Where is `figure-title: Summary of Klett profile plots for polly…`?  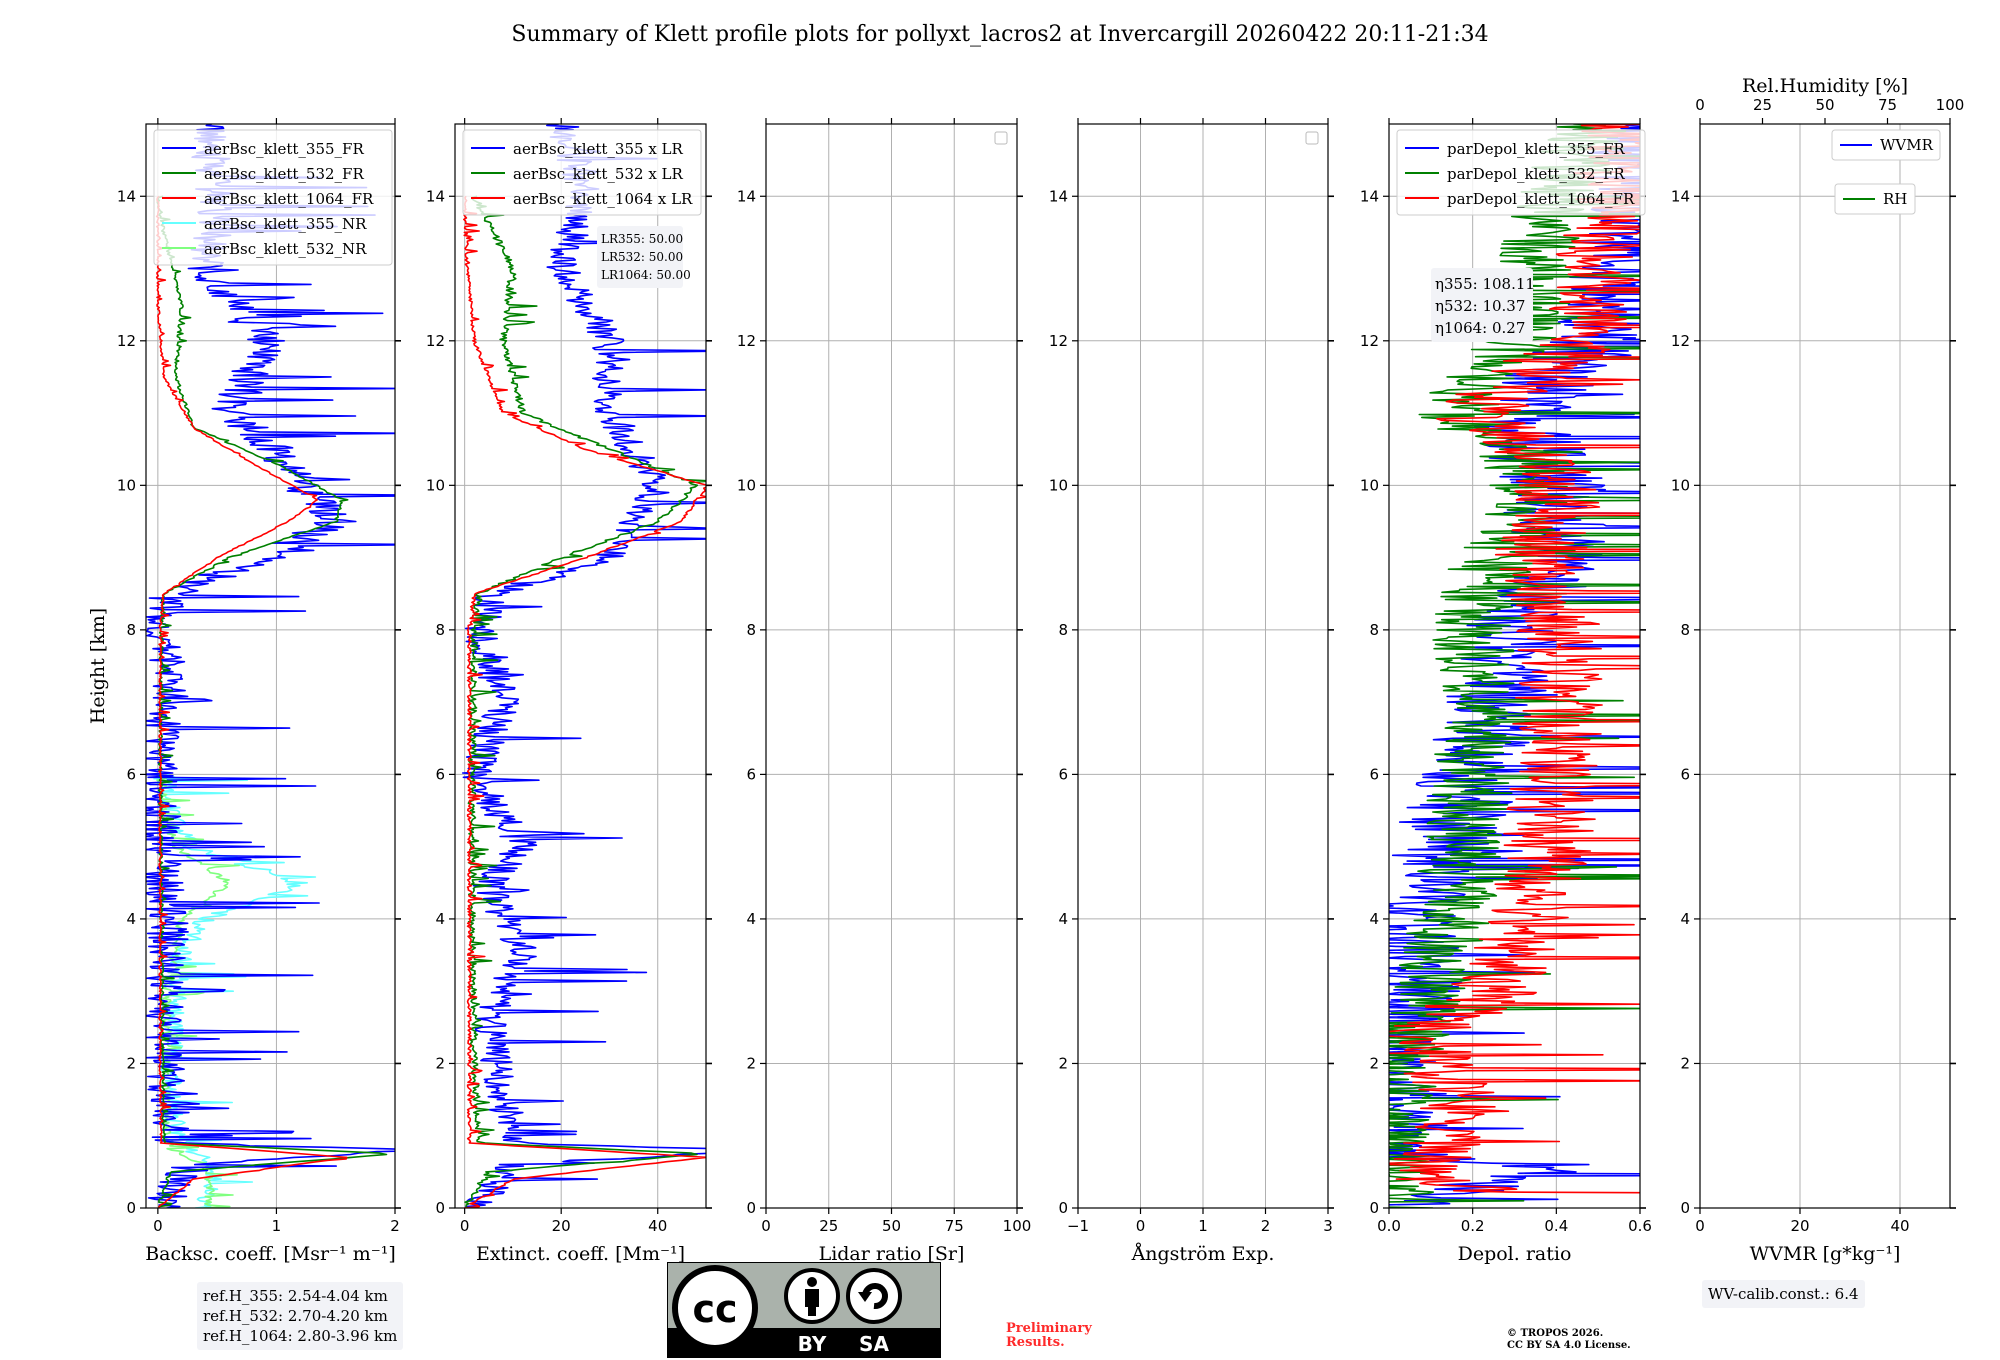
figure-title: Summary of Klett profile plots for polly… is located at coordinates (1000, 34).